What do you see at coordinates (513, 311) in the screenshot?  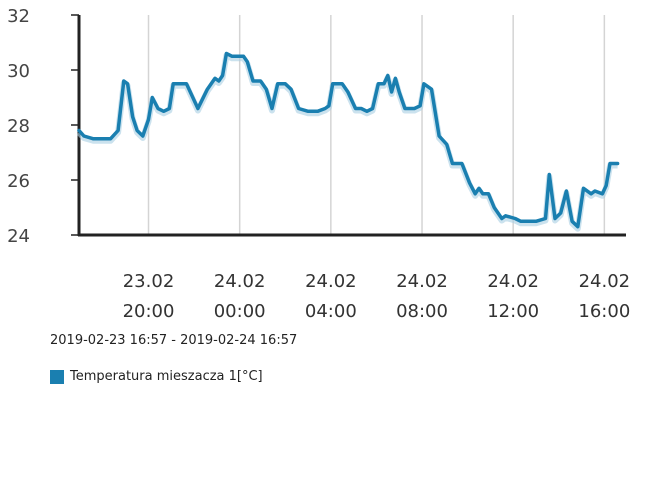 I see `x-tick-label-time: 12:00` at bounding box center [513, 311].